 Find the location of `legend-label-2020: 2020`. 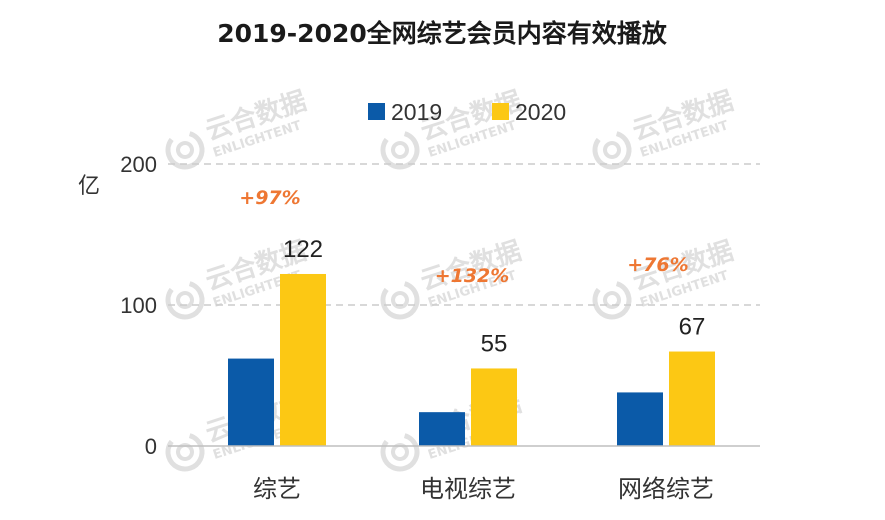

legend-label-2020: 2020 is located at coordinates (540, 112).